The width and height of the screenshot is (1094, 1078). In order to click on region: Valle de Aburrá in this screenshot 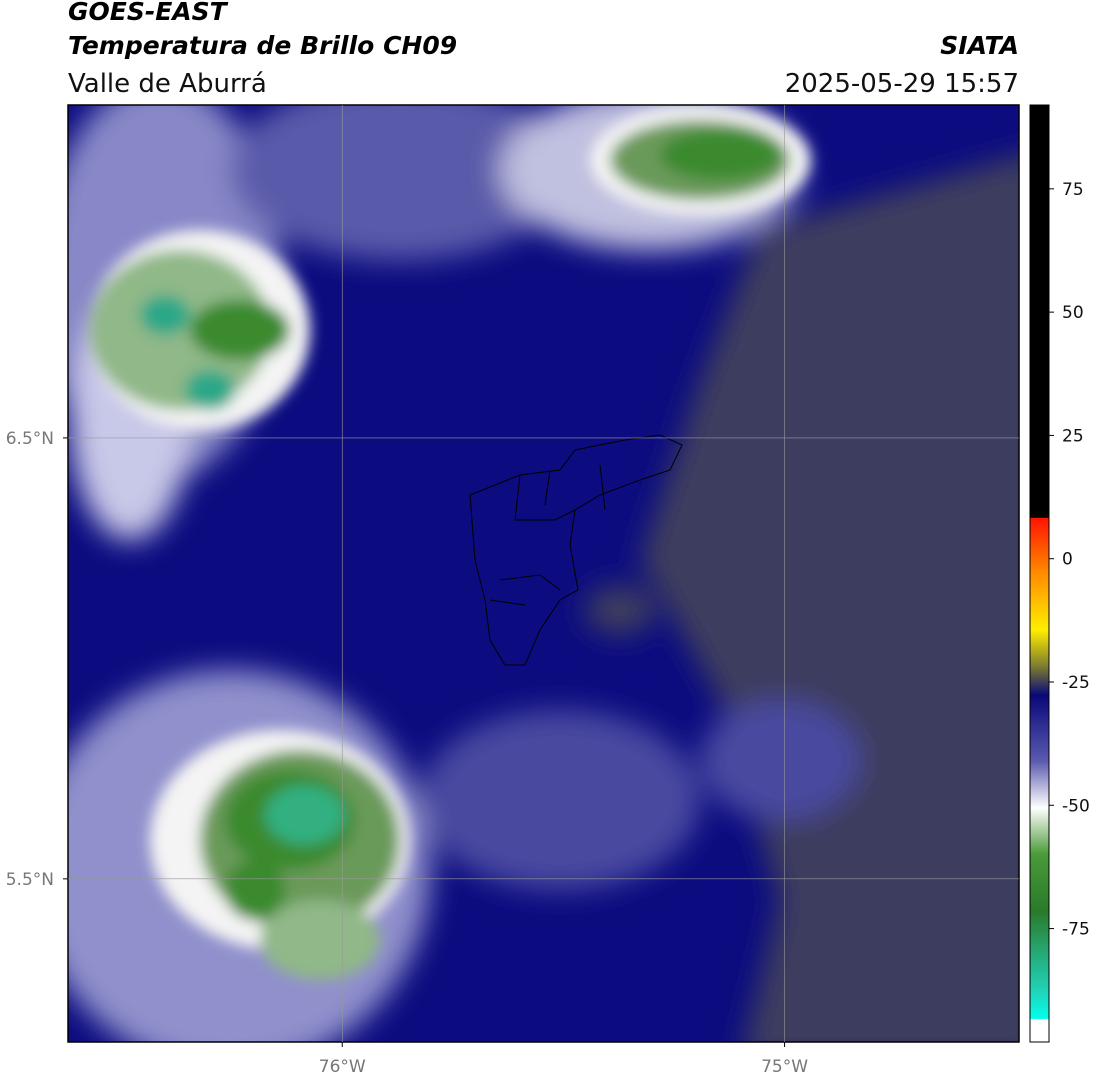, I will do `click(167, 84)`.